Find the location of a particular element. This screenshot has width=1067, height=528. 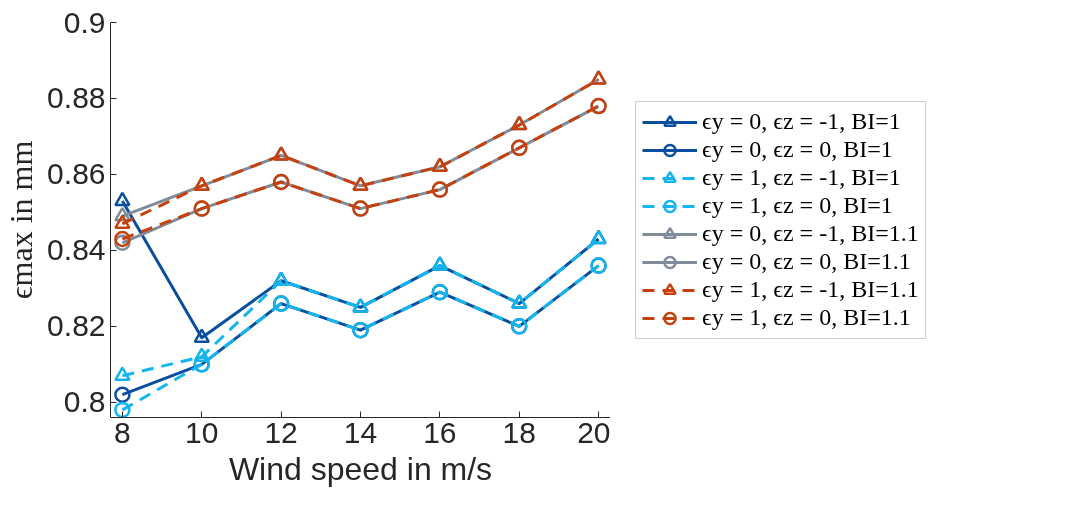

x-tick-label: 18 is located at coordinates (519, 432).